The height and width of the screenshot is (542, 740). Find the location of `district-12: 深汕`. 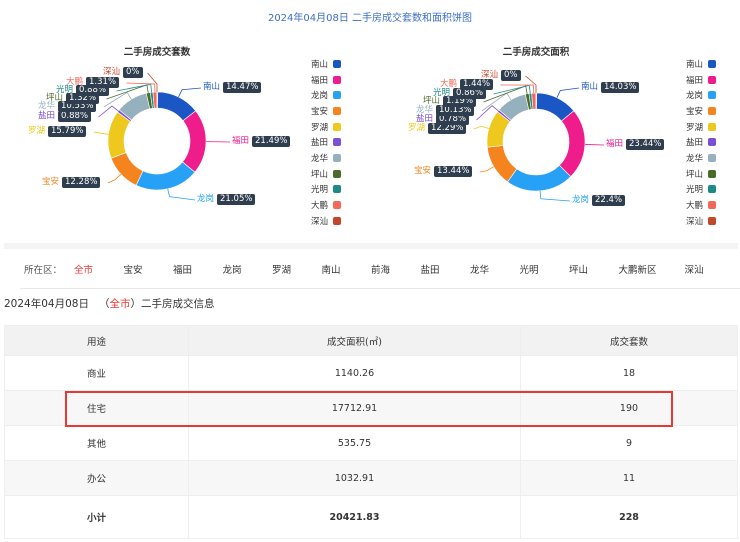

district-12: 深汕 is located at coordinates (694, 270).